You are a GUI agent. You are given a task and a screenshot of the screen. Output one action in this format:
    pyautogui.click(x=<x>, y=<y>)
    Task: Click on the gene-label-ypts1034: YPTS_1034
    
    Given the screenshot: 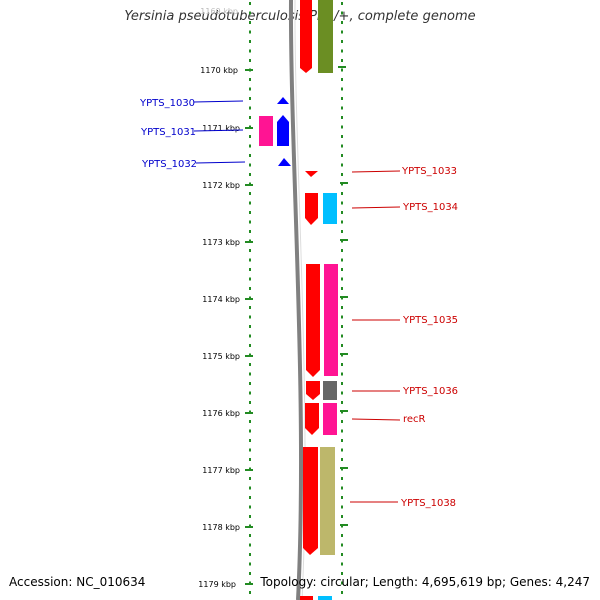 What is the action you would take?
    pyautogui.click(x=430, y=207)
    